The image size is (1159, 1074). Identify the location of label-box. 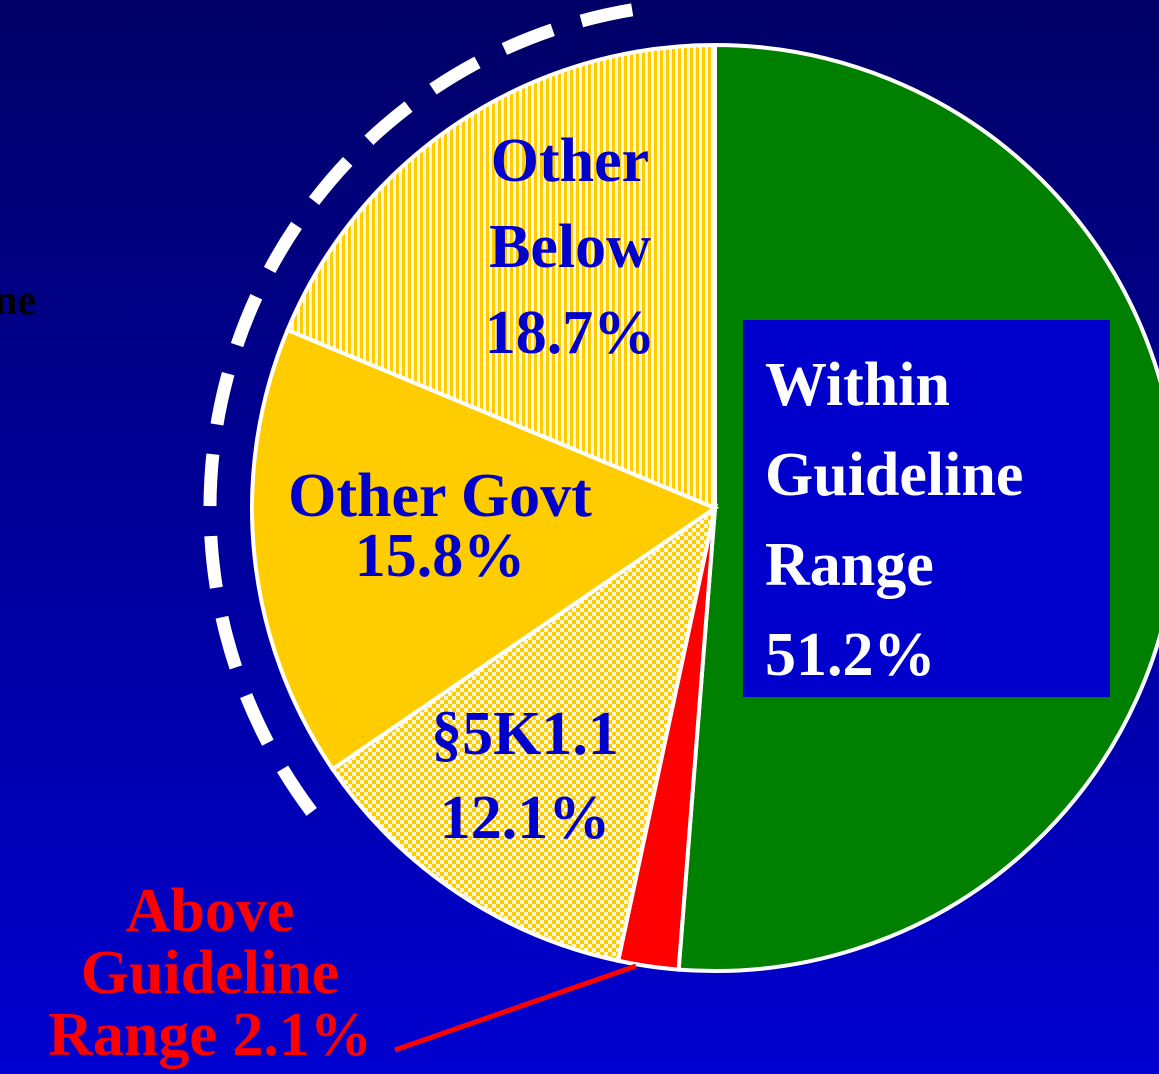
(926, 508).